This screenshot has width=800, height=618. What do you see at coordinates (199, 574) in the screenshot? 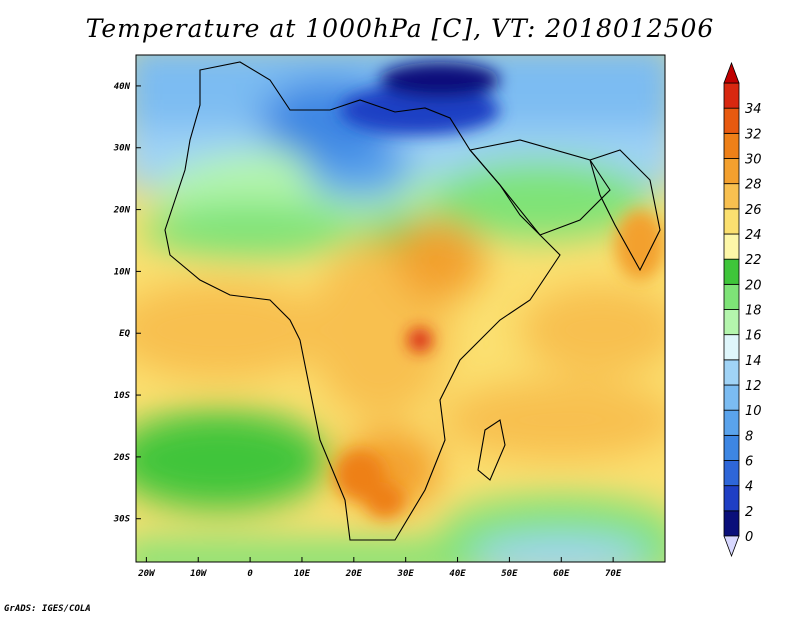
I see `lon-tick-label: 10W` at bounding box center [199, 574].